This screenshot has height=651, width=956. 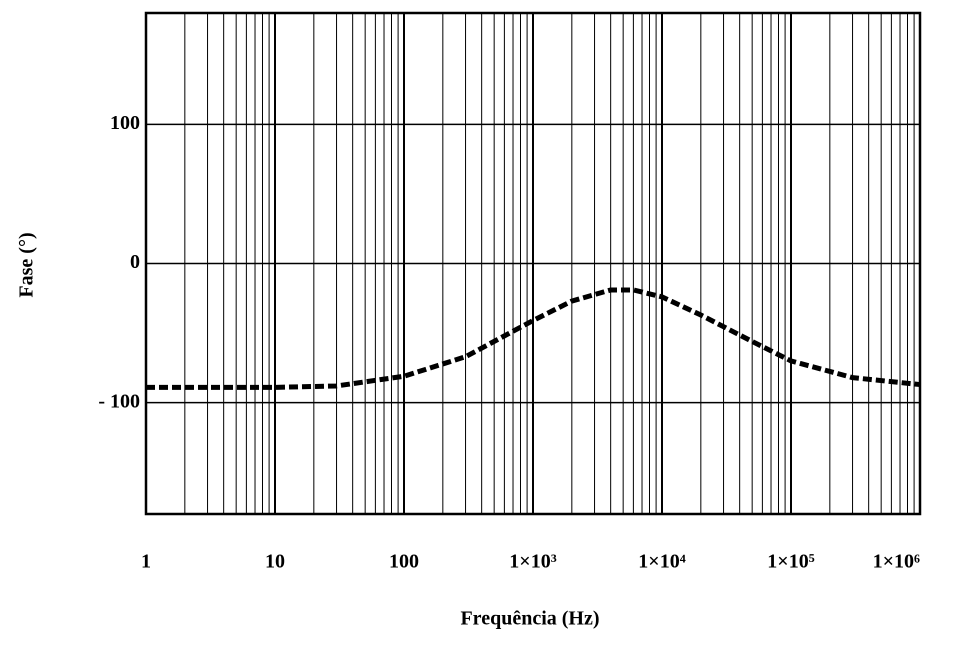 What do you see at coordinates (532, 562) in the screenshot?
I see `x-tick-label: 1×10³` at bounding box center [532, 562].